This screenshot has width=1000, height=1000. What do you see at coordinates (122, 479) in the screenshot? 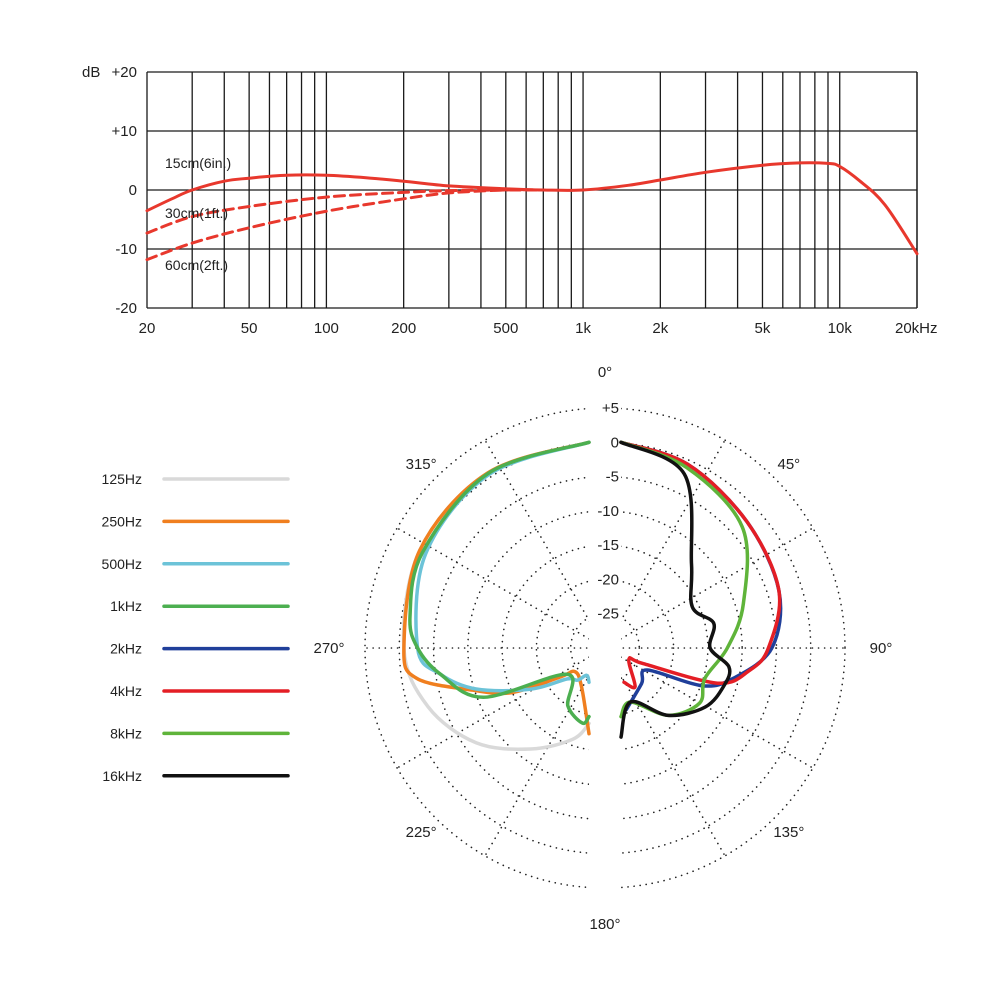
I see `legend-label: 125Hz` at bounding box center [122, 479].